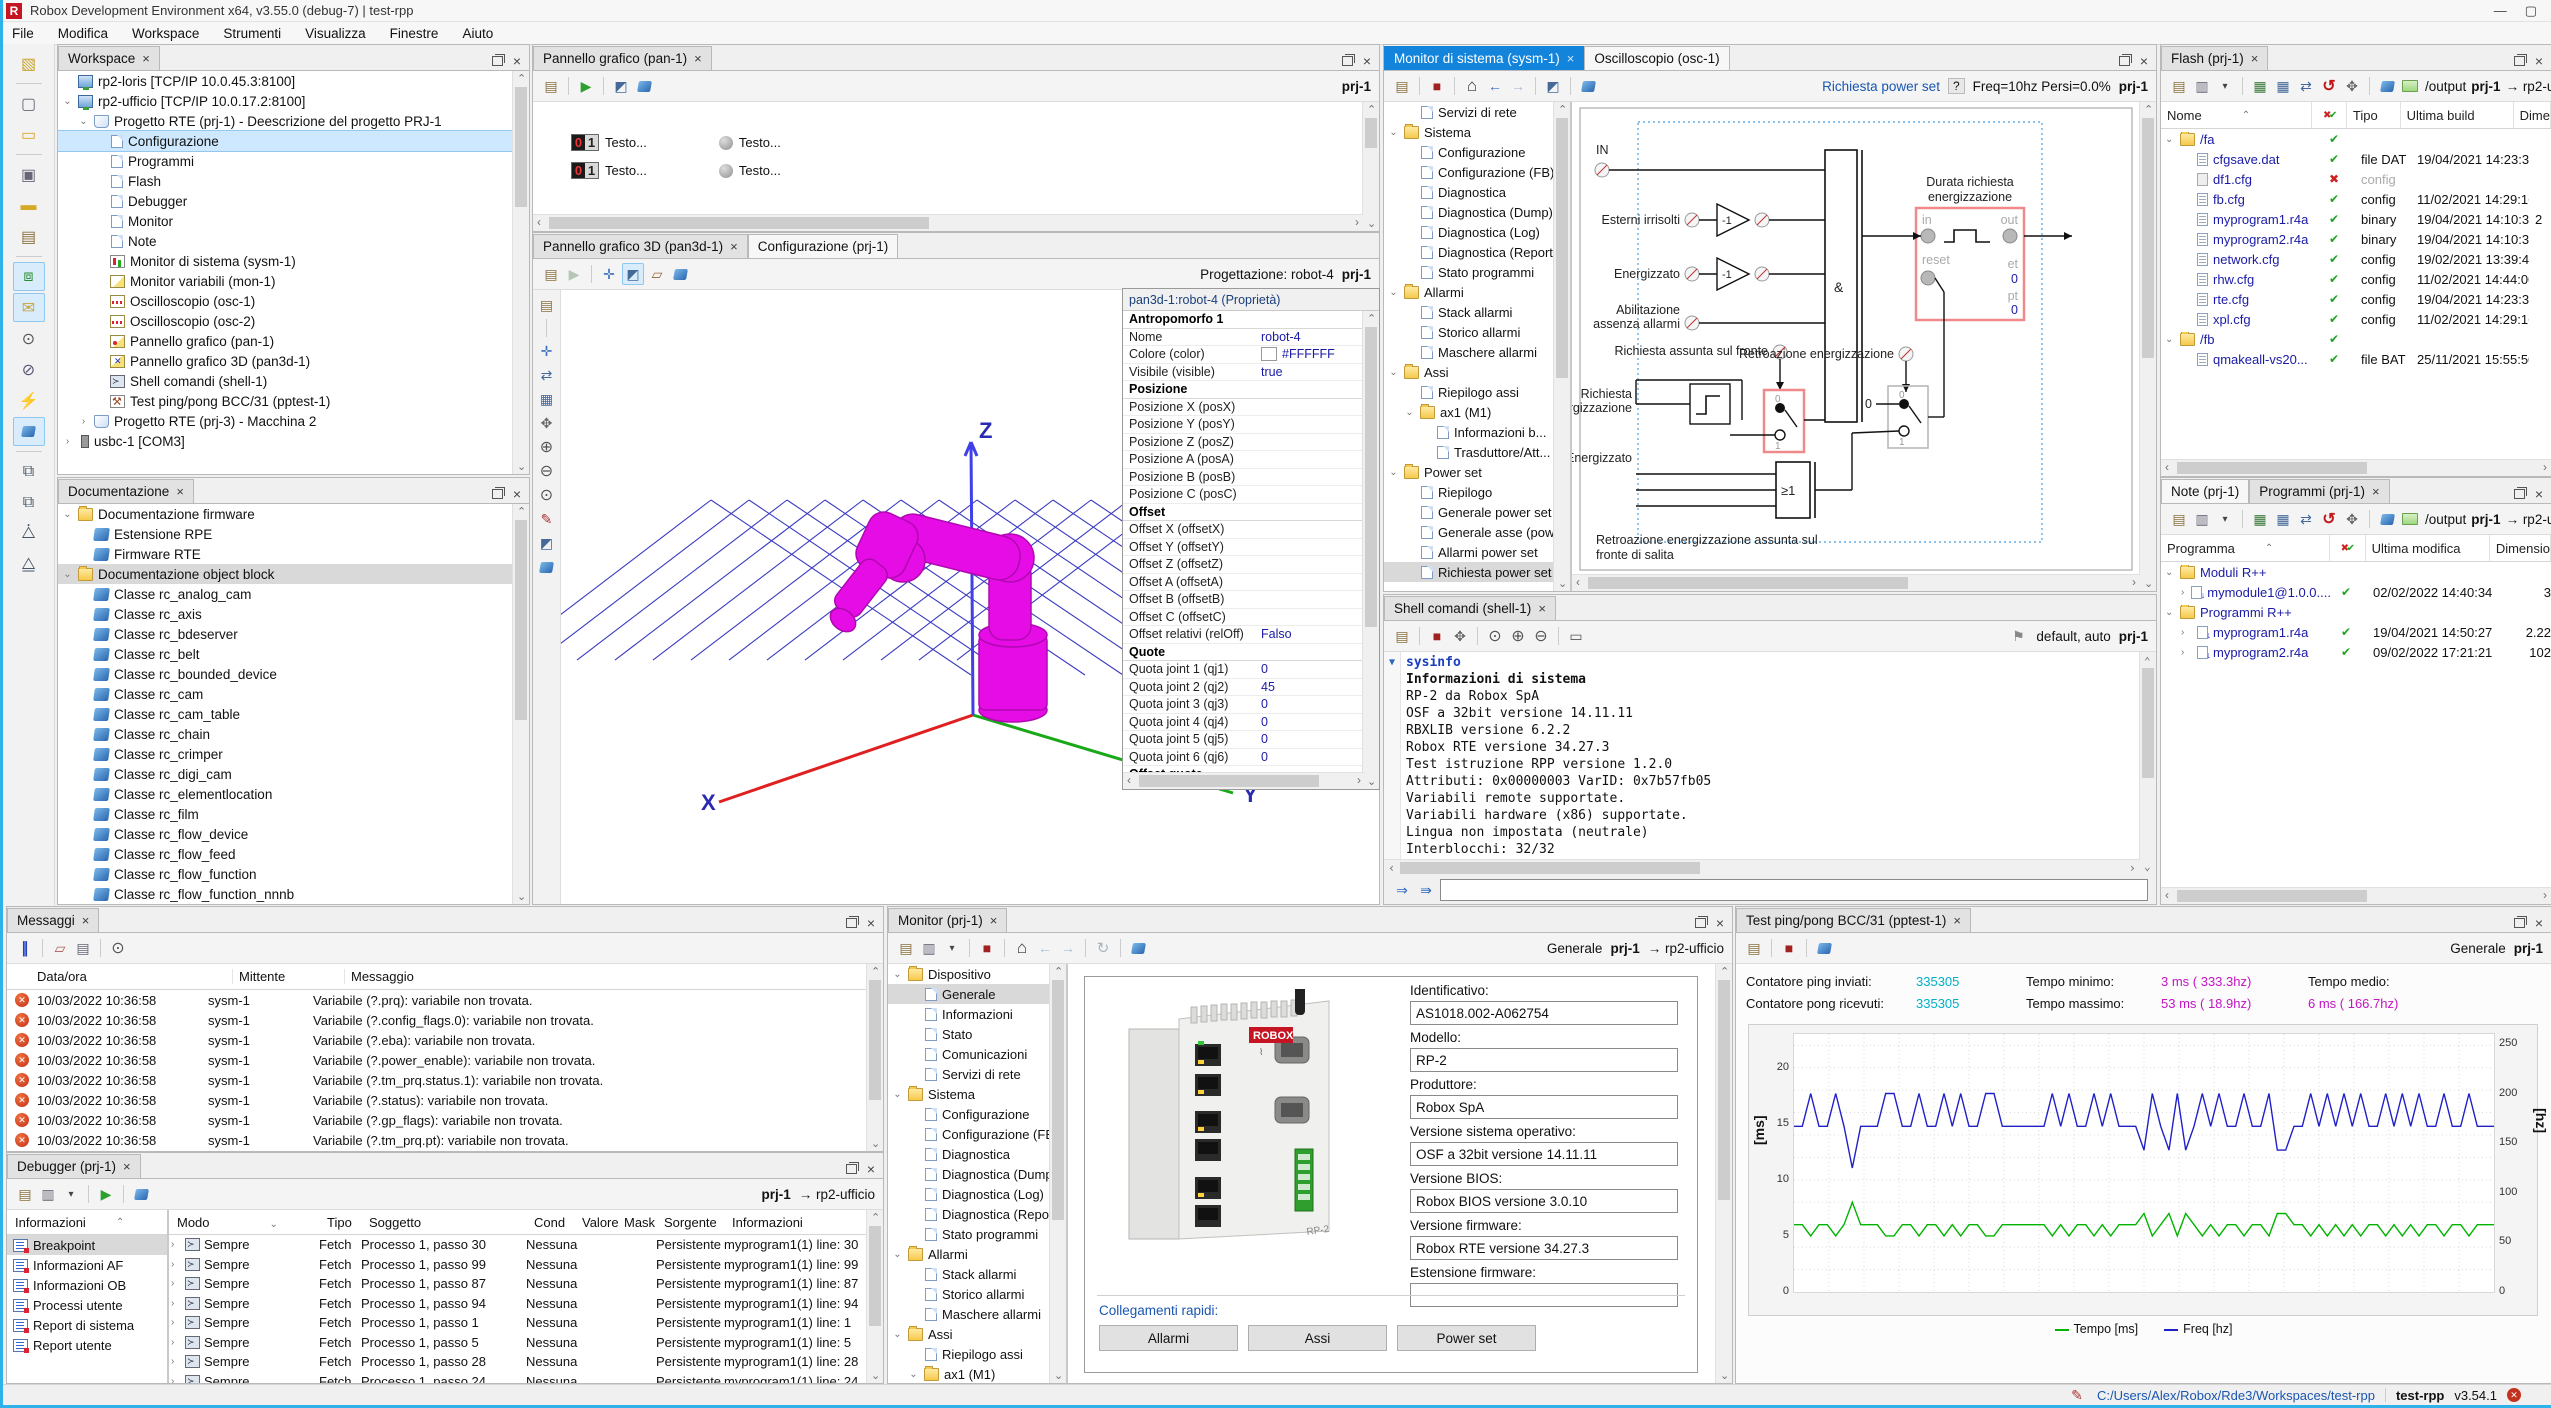 The height and width of the screenshot is (1408, 2551). Describe the element at coordinates (977, 1174) in the screenshot. I see `monitor-tree-item: Diagnostica (Dump)` at that location.